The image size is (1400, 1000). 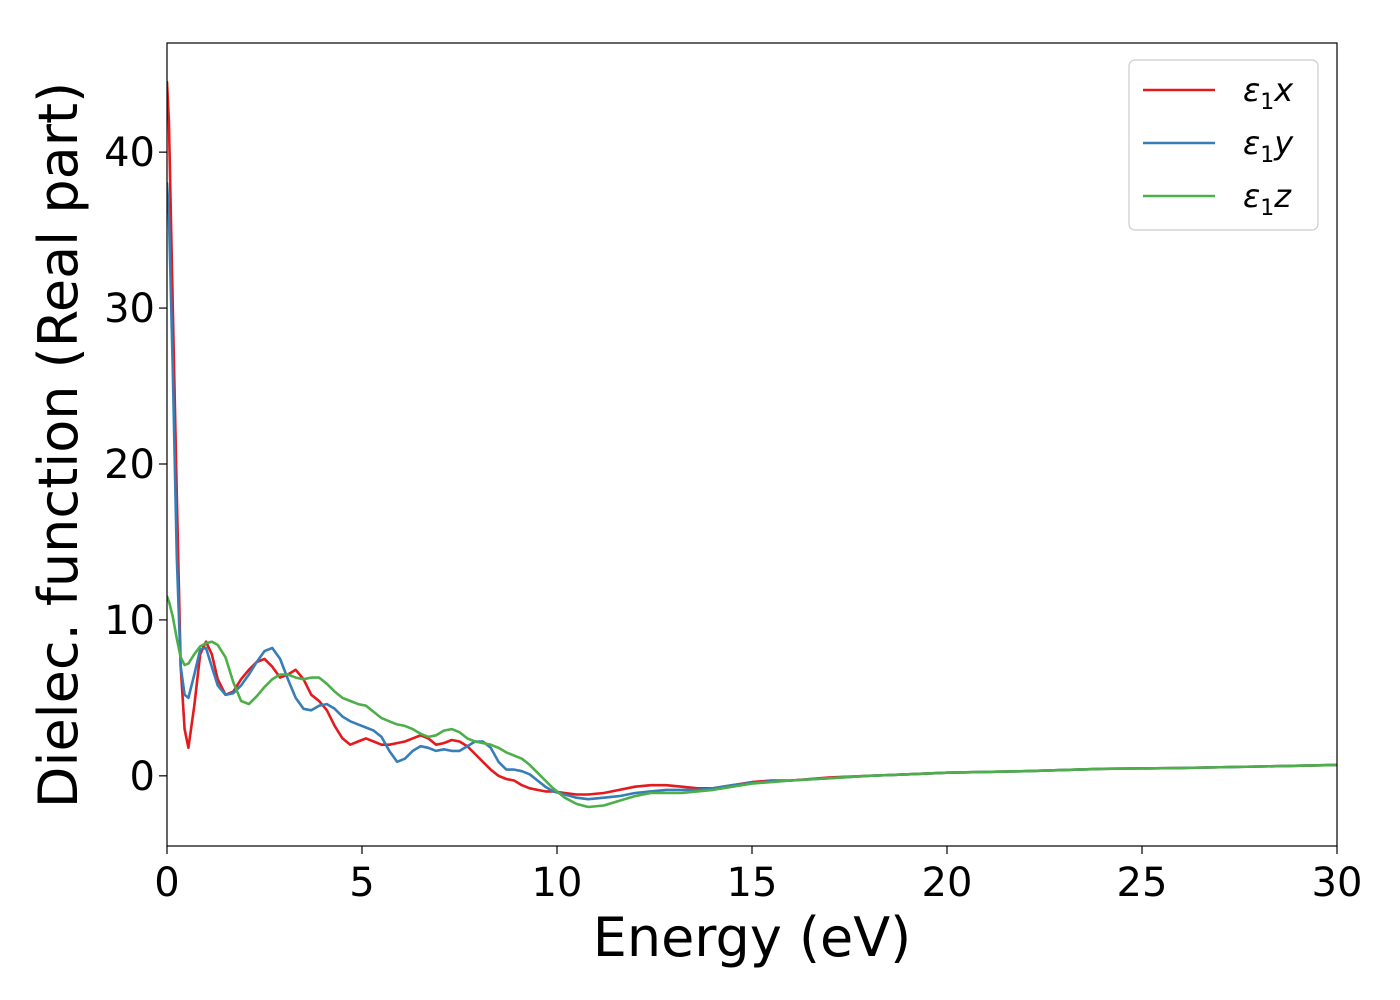 What do you see at coordinates (129, 621) in the screenshot?
I see `y-tick-label: 10` at bounding box center [129, 621].